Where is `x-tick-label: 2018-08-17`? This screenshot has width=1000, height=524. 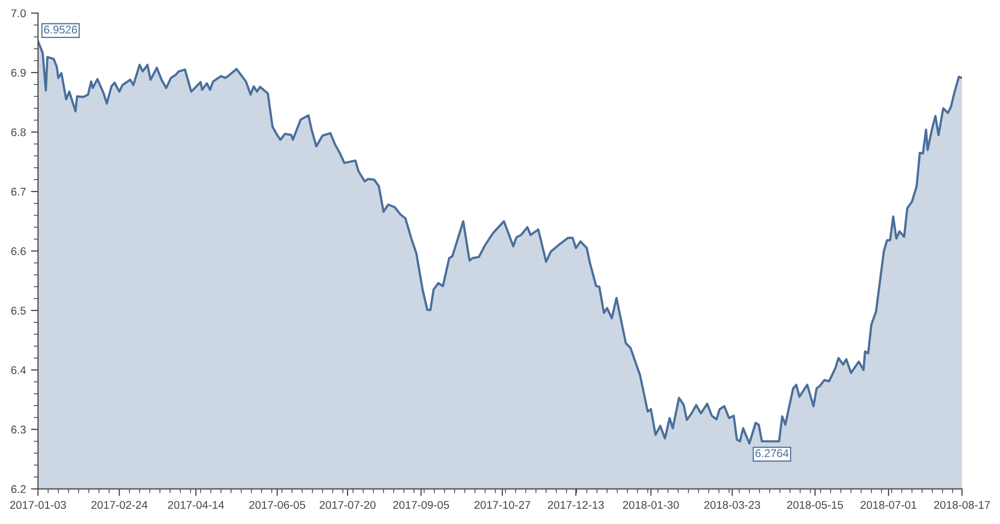
x-tick-label: 2018-08-17 is located at coordinates (962, 504).